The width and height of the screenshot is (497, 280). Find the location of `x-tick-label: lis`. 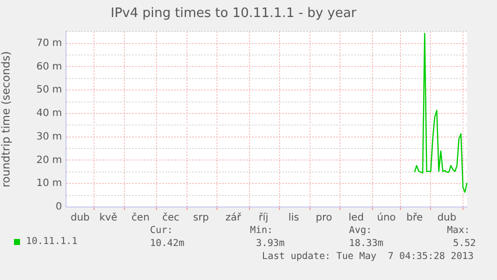

x-tick-label: lis is located at coordinates (294, 218).